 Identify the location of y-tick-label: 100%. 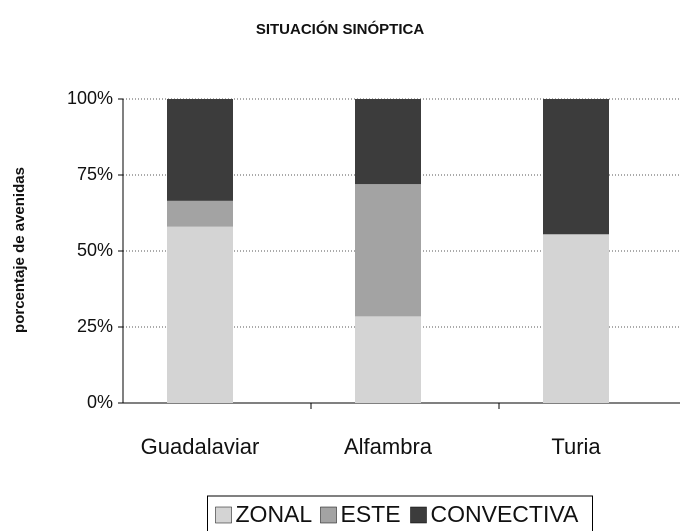
(90, 98).